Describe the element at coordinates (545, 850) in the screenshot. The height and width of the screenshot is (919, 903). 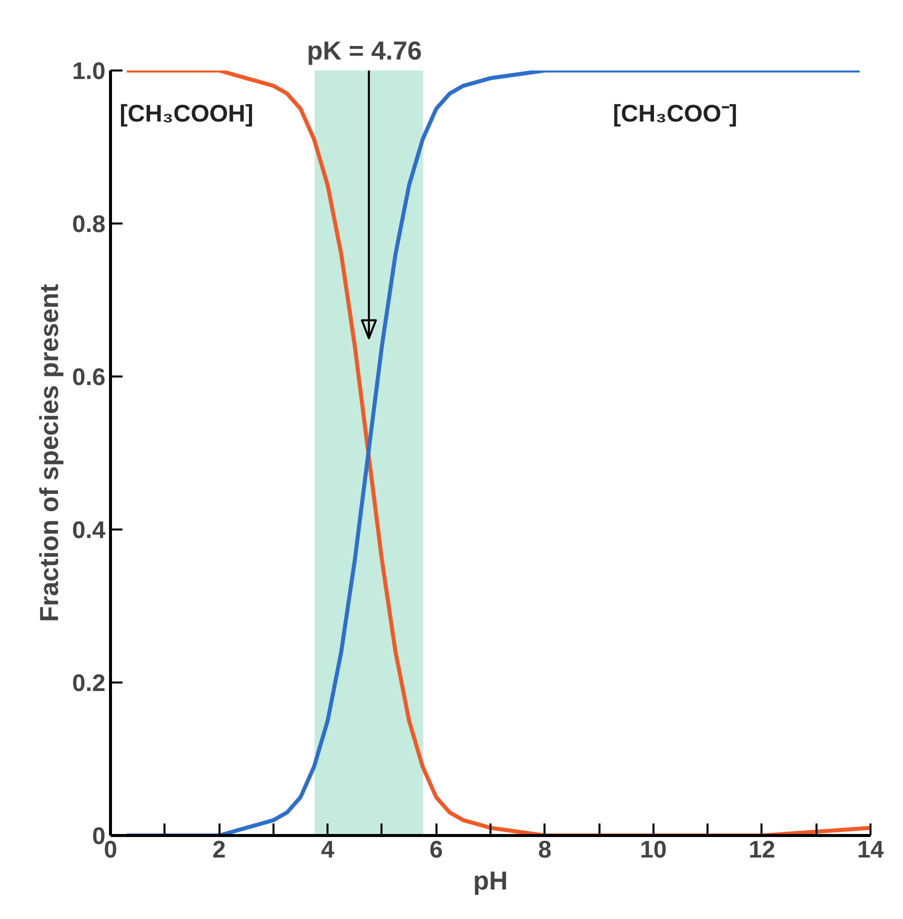
I see `x-tick-label: 8` at that location.